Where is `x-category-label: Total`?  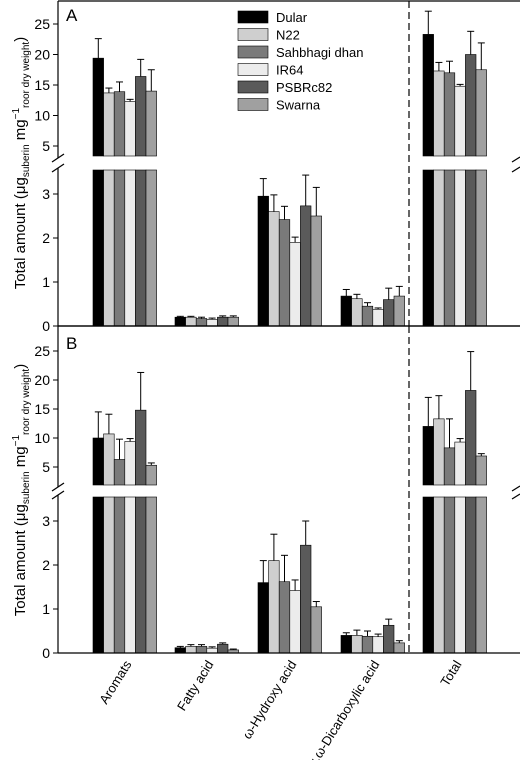
x-category-label: Total is located at coordinates (450, 673).